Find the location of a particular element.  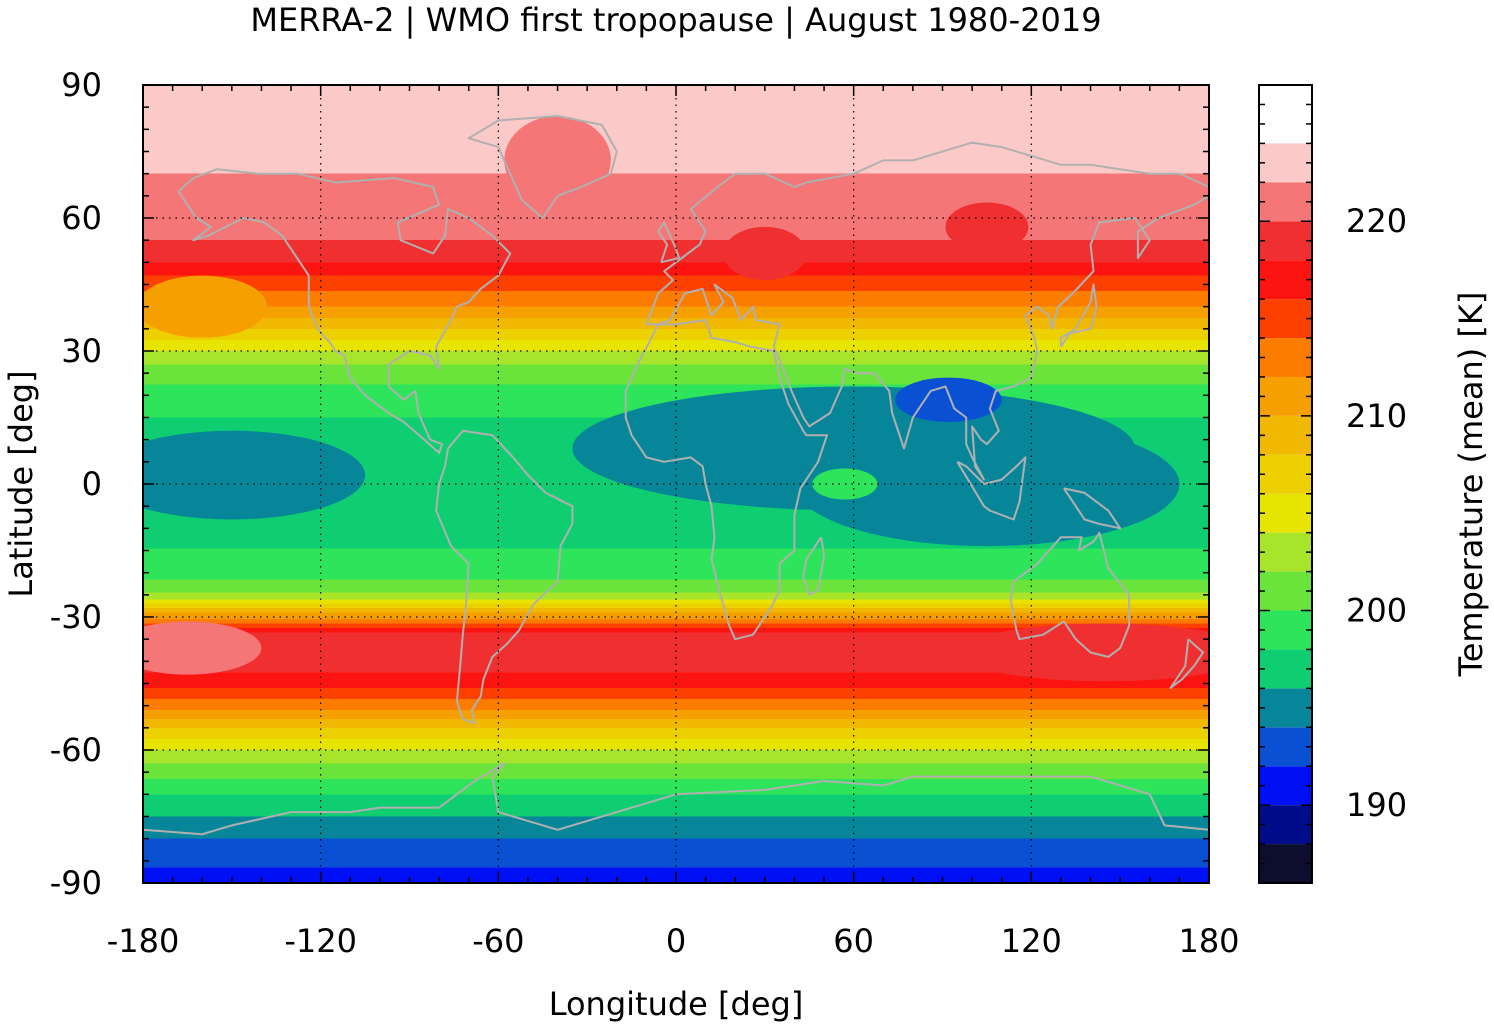

coast-north-america is located at coordinates (344, 311).